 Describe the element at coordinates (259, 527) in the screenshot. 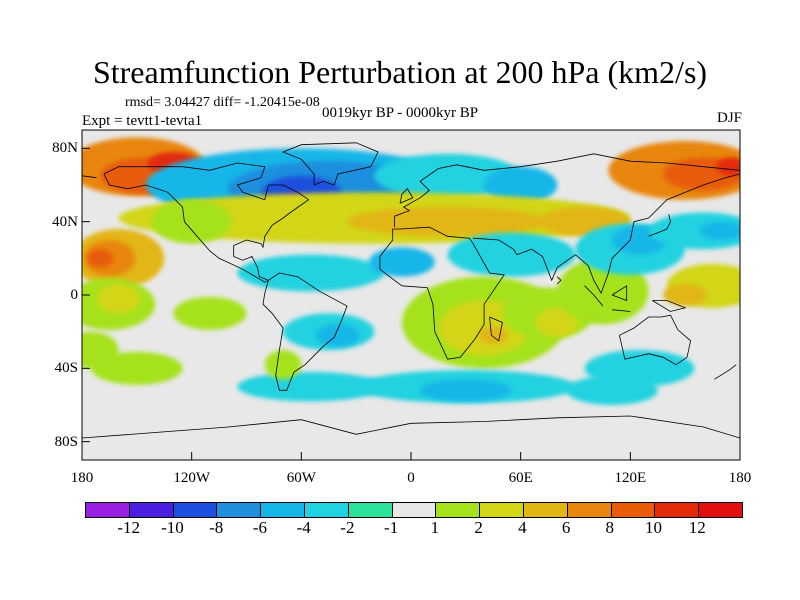

I see `colorbar-label: -6` at that location.